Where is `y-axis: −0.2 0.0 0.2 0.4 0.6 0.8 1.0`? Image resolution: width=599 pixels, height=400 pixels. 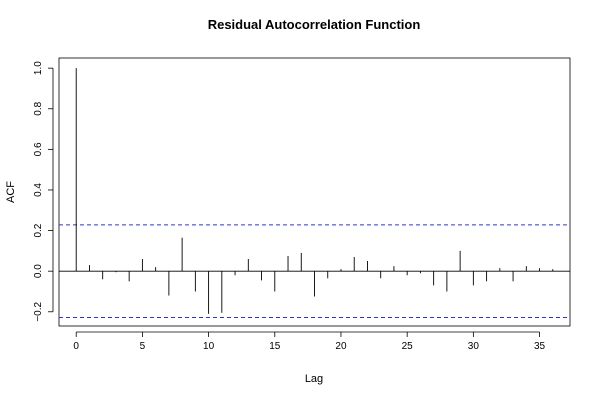 y-axis: −0.2 0.0 0.2 0.4 0.6 0.8 1.0 is located at coordinates (43, 191).